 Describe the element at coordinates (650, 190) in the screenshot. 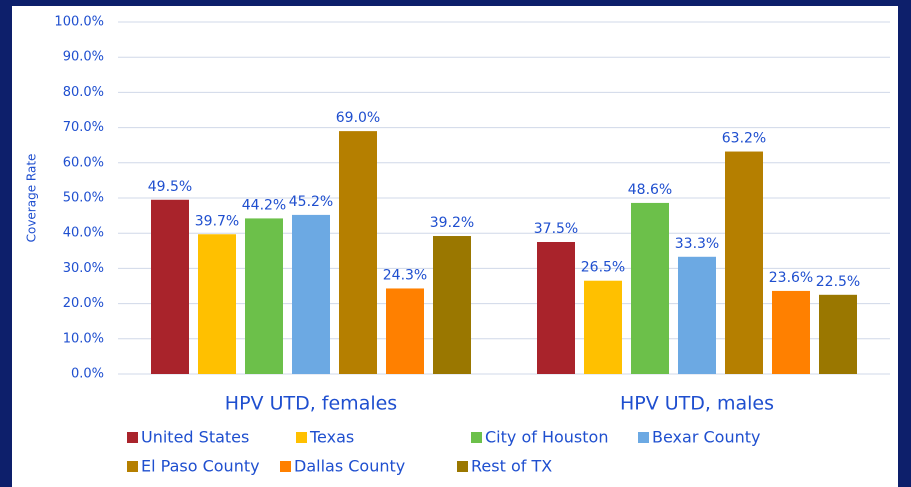

I see `data-label: 48.6%` at that location.